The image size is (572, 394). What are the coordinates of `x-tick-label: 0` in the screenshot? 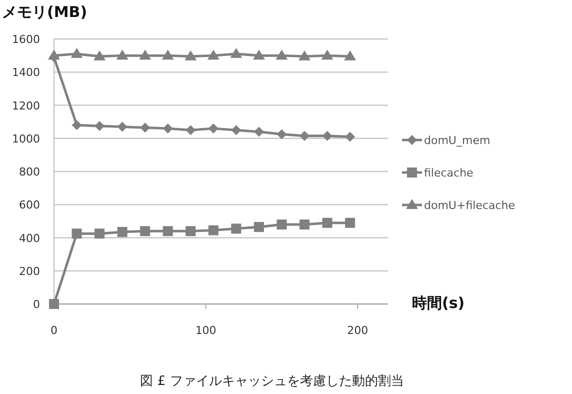 It's located at (54, 330).